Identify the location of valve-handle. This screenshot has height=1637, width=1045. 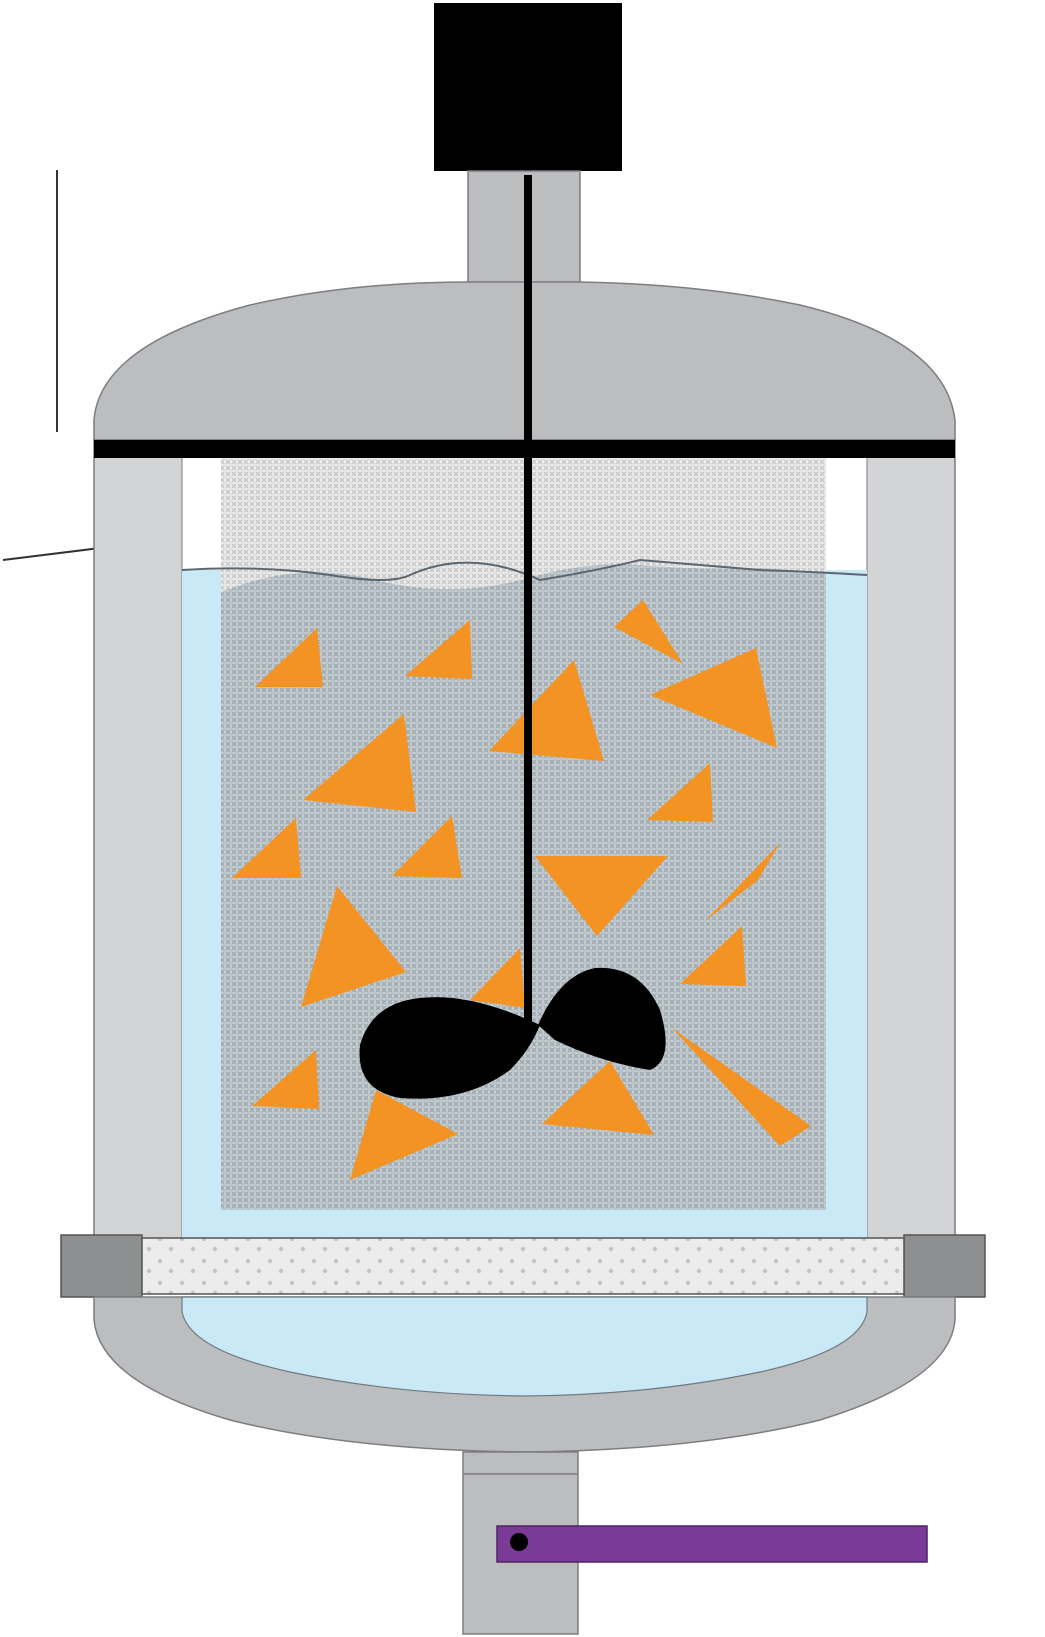
(712, 1544).